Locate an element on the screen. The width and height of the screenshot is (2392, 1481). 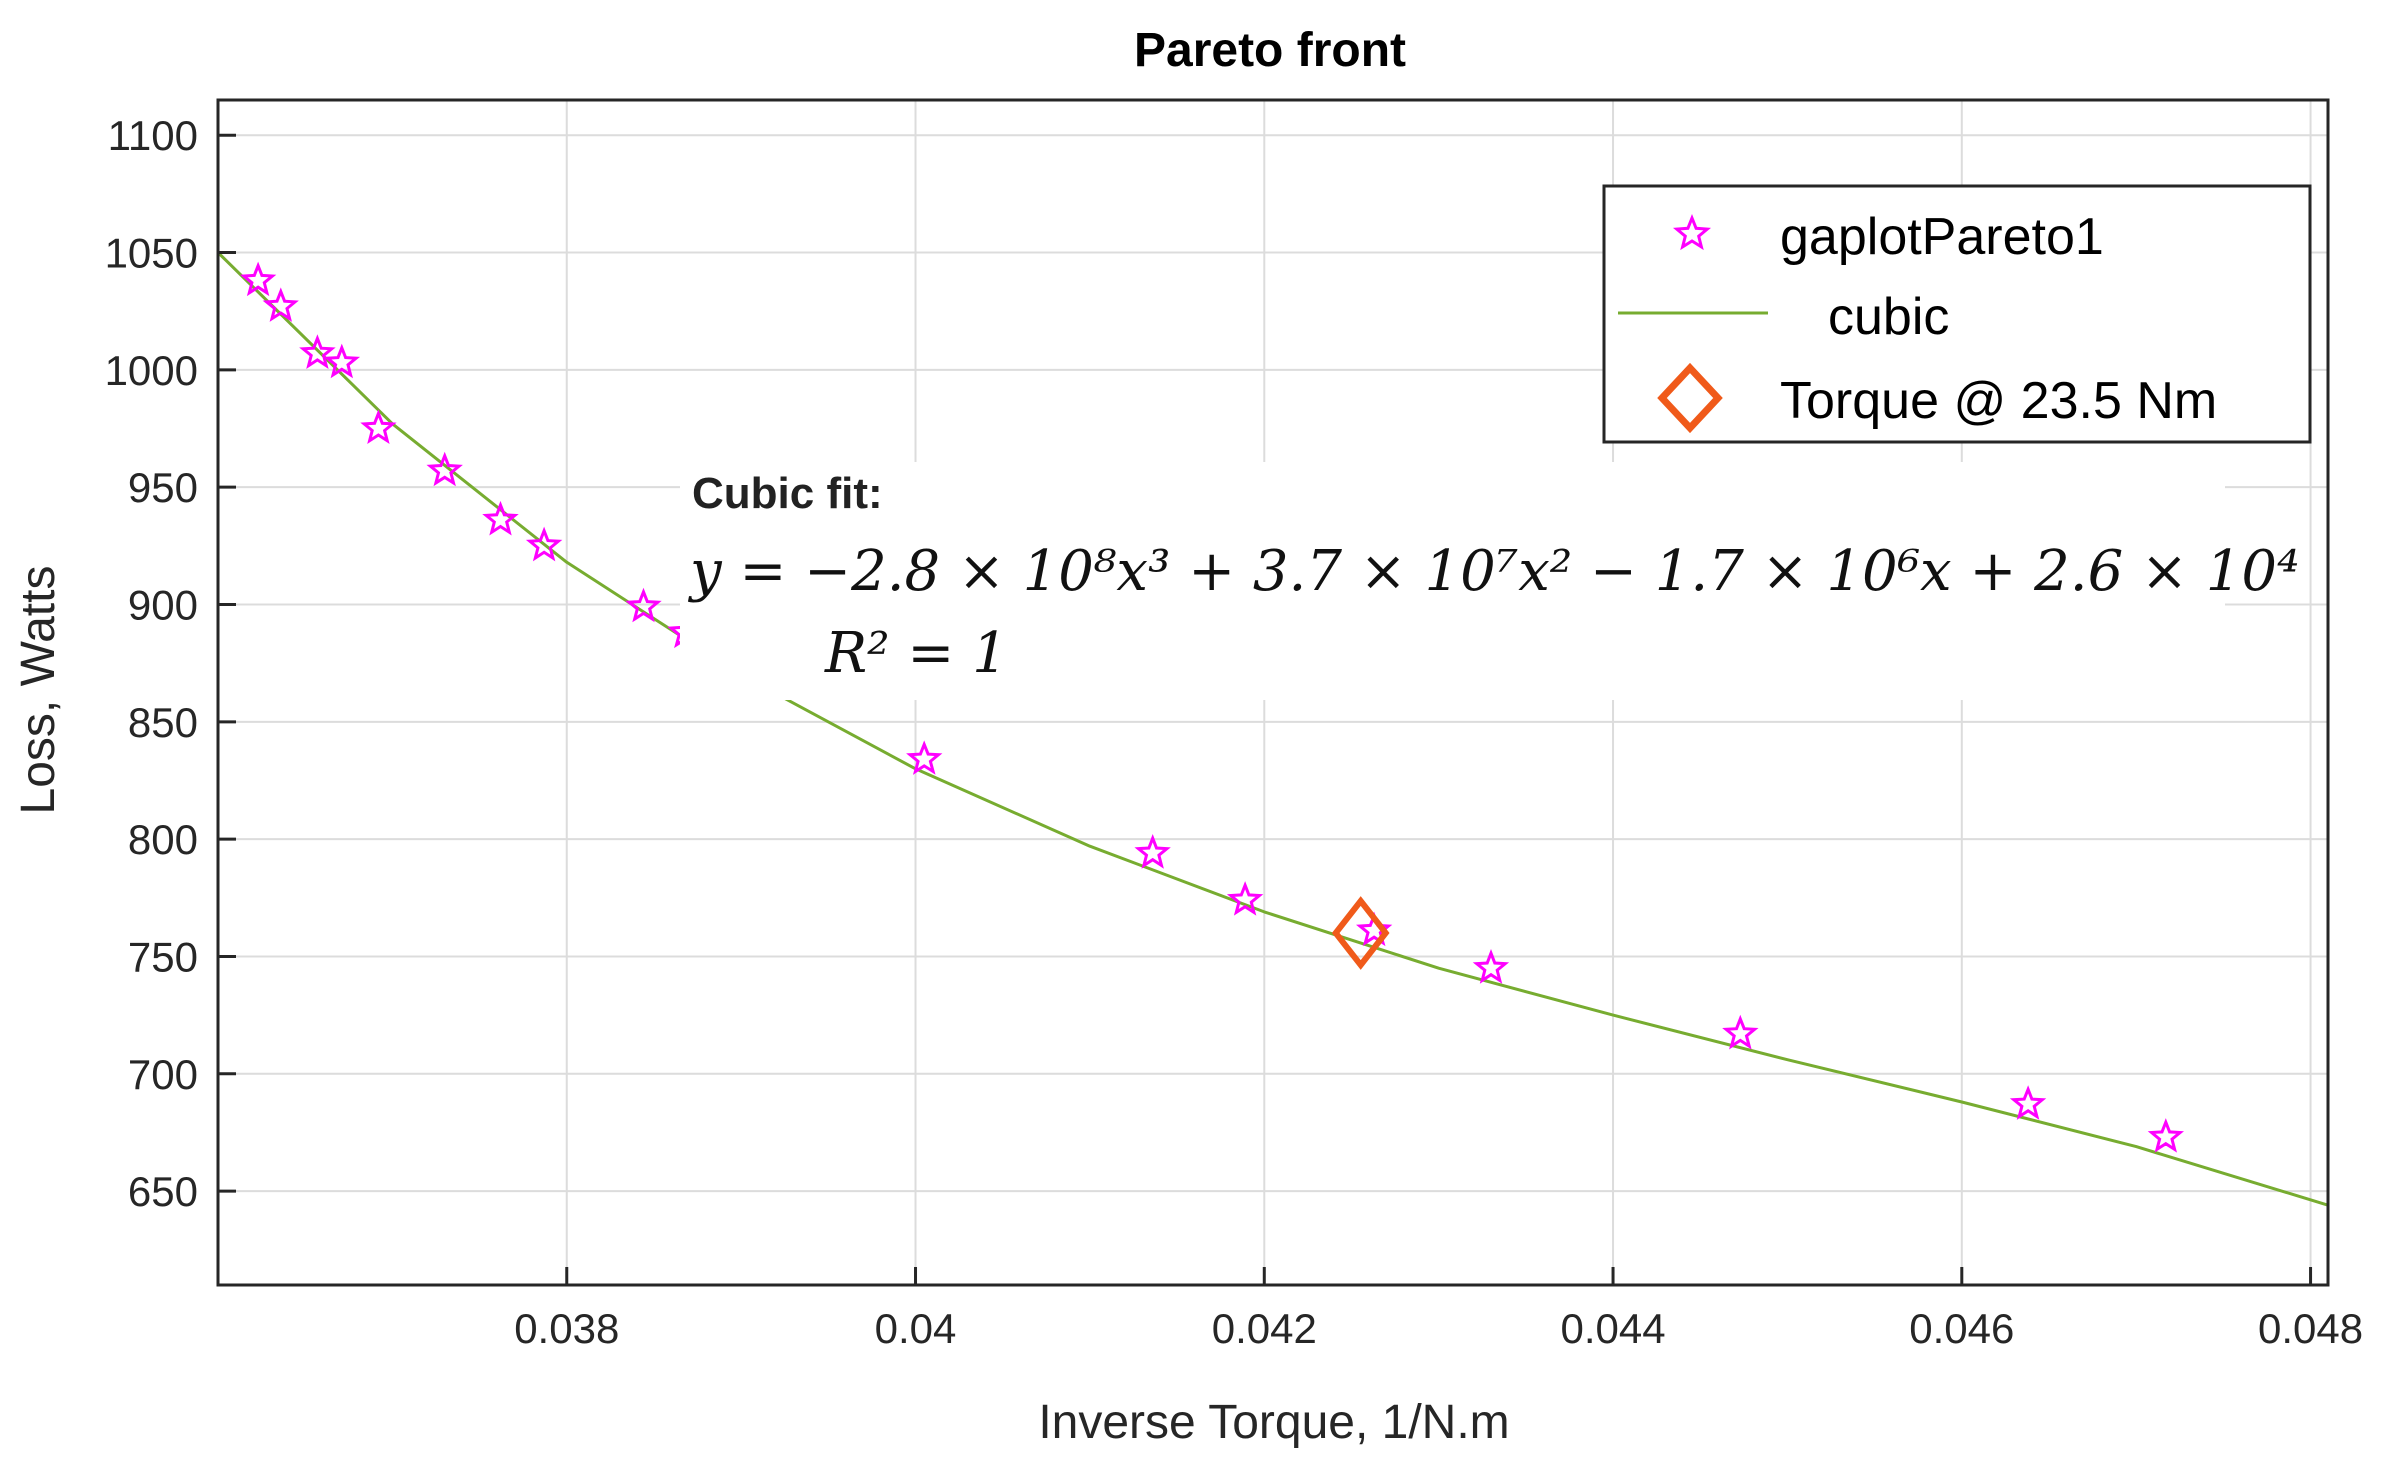
annotation-heading: Cubic fit: is located at coordinates (787, 493).